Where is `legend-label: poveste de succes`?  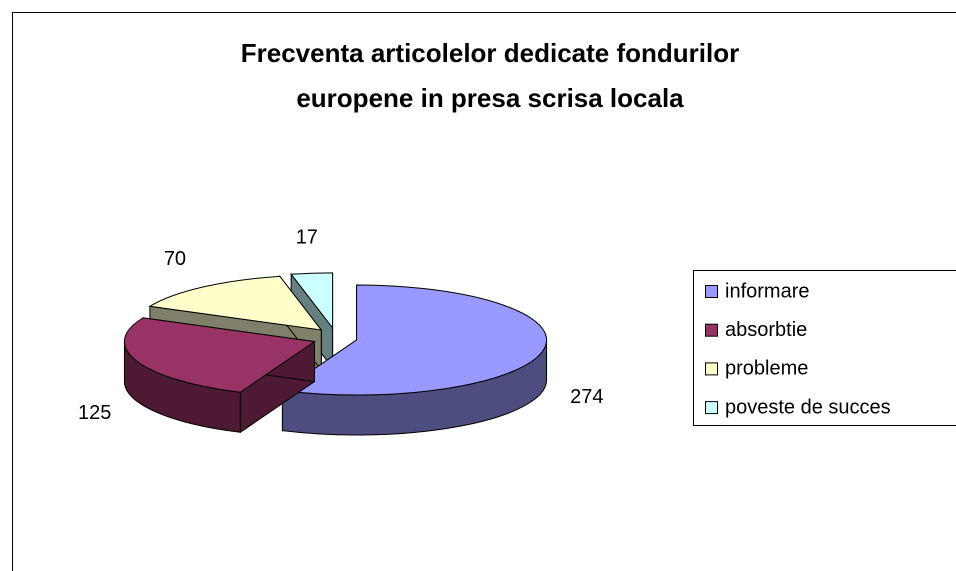 legend-label: poveste de succes is located at coordinates (808, 407).